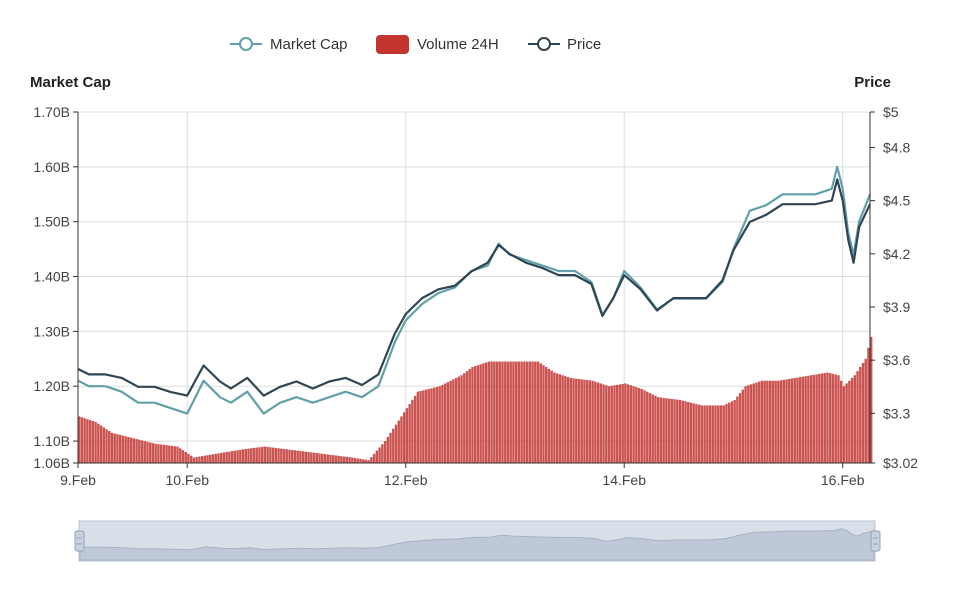  I want to click on legend-item-market-cap: Market Cap, so click(289, 44).